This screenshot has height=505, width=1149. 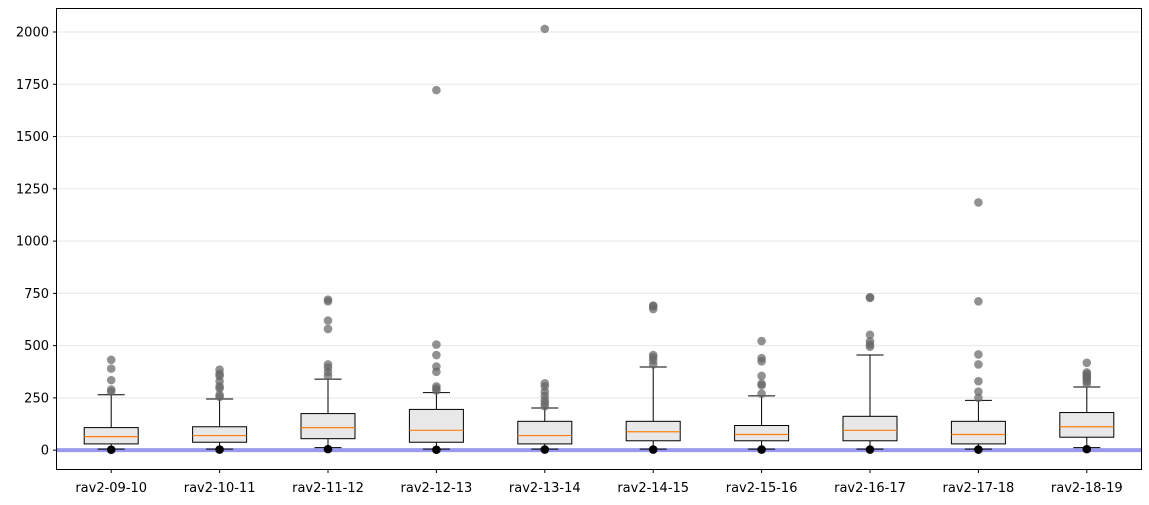 What do you see at coordinates (762, 488) in the screenshot?
I see `x-tick-label: rav2-15-16` at bounding box center [762, 488].